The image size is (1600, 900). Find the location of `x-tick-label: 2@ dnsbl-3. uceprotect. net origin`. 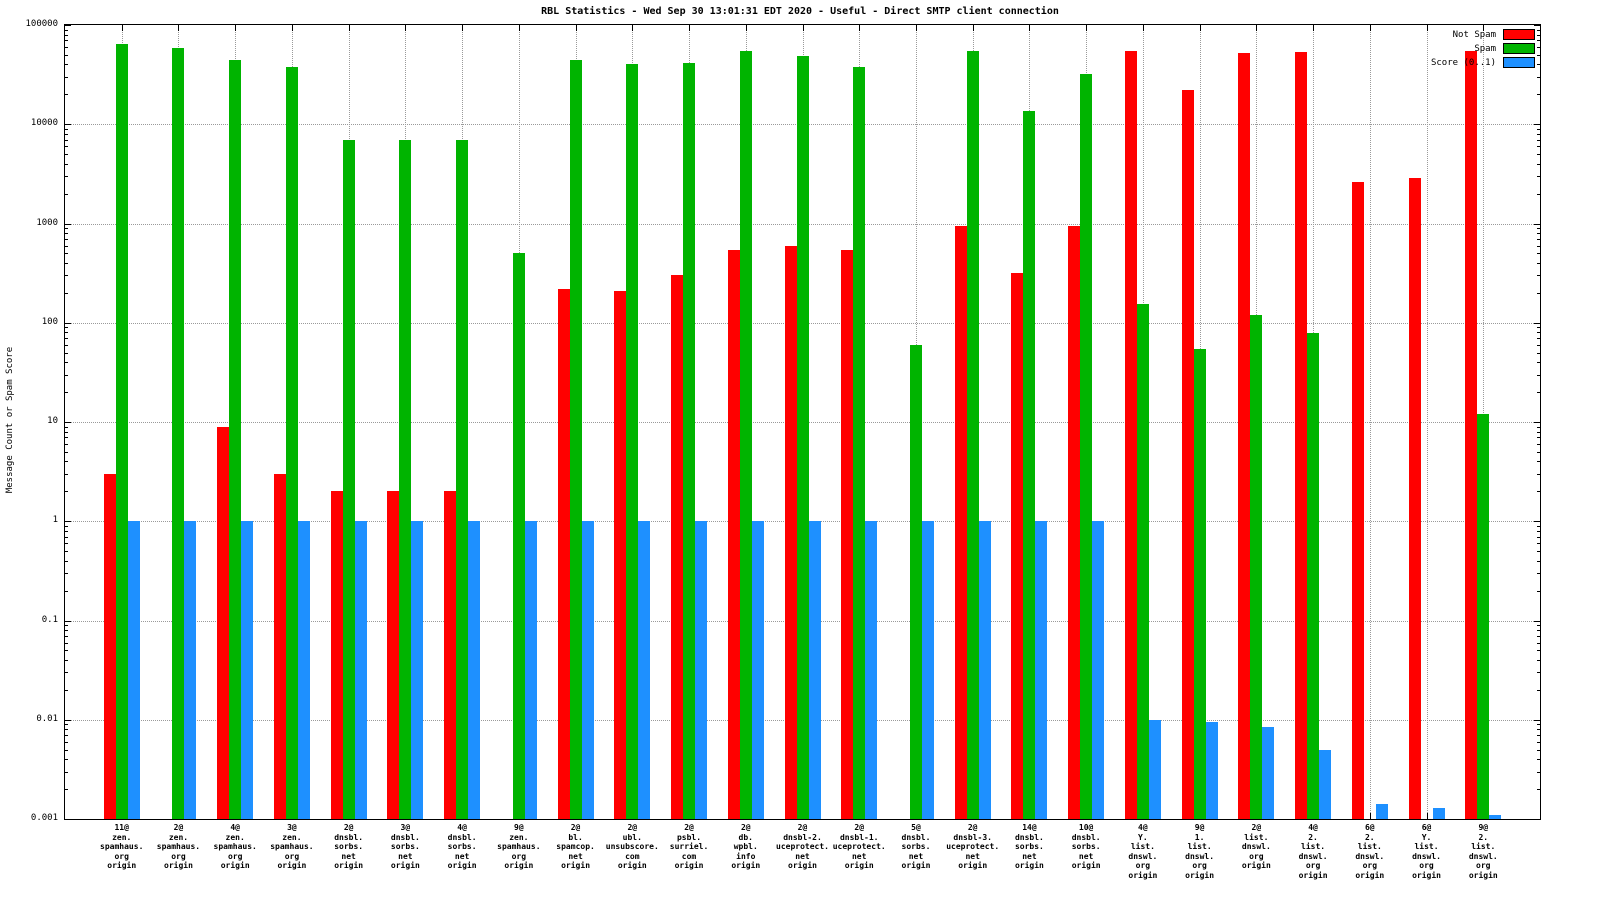

x-tick-label: 2@ dnsbl-3. uceprotect. net origin is located at coordinates (973, 846).